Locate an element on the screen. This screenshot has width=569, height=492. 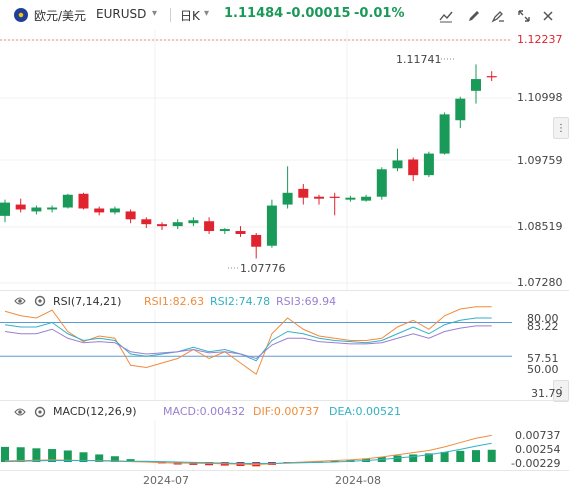
low-price-marker: 1.07776 is located at coordinates (263, 268).